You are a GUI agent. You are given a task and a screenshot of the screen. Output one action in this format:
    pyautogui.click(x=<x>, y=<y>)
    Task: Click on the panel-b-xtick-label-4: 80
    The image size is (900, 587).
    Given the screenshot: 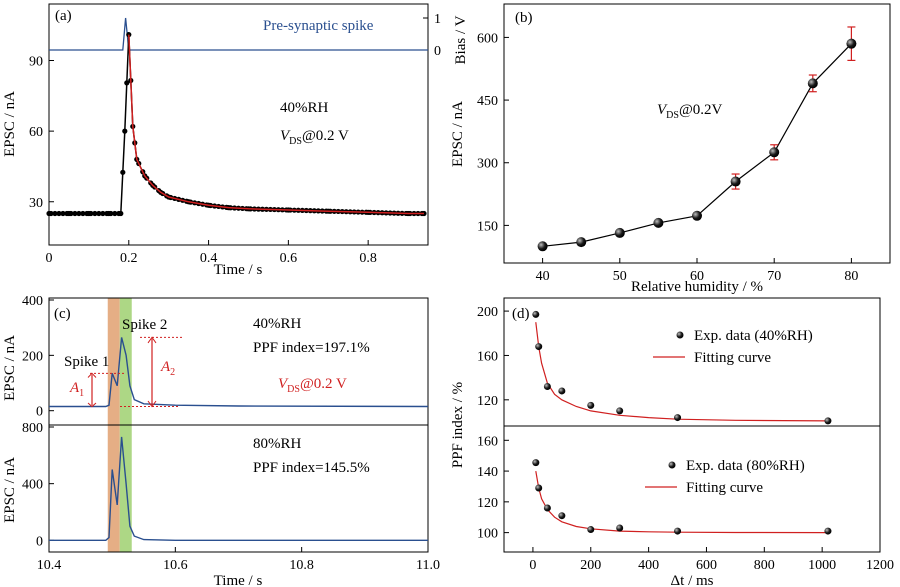 What is the action you would take?
    pyautogui.click(x=851, y=276)
    